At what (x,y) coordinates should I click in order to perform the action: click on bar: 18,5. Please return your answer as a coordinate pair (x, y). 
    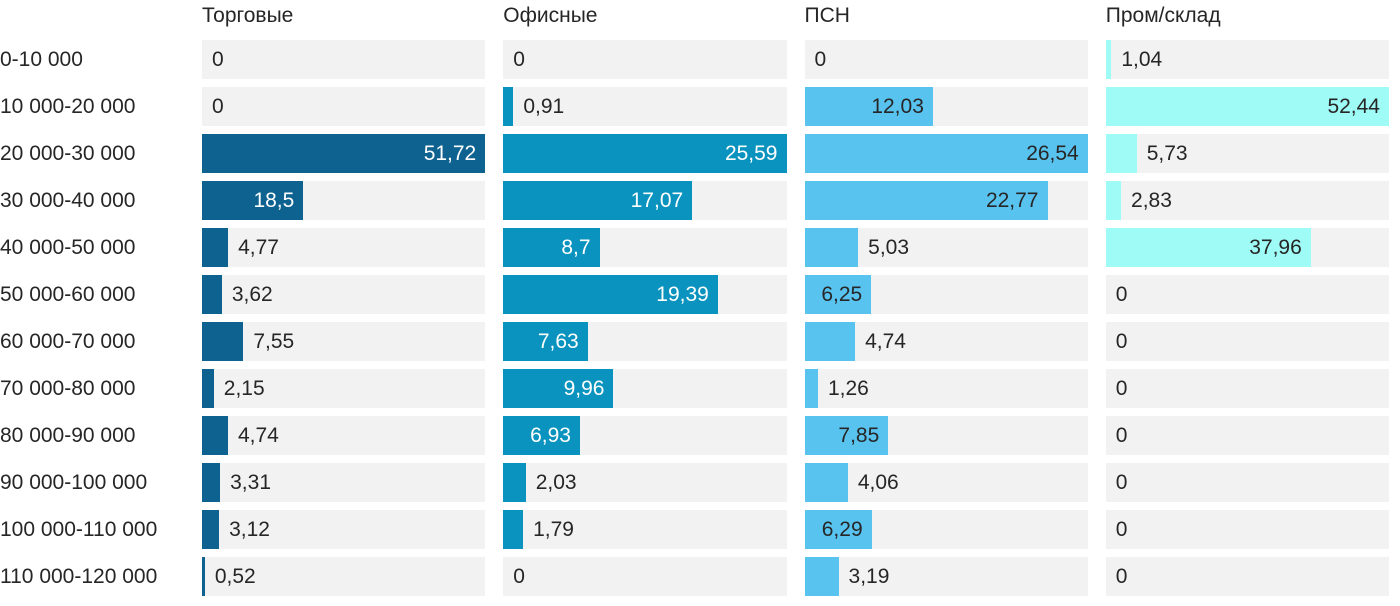
    Looking at the image, I should click on (253, 200).